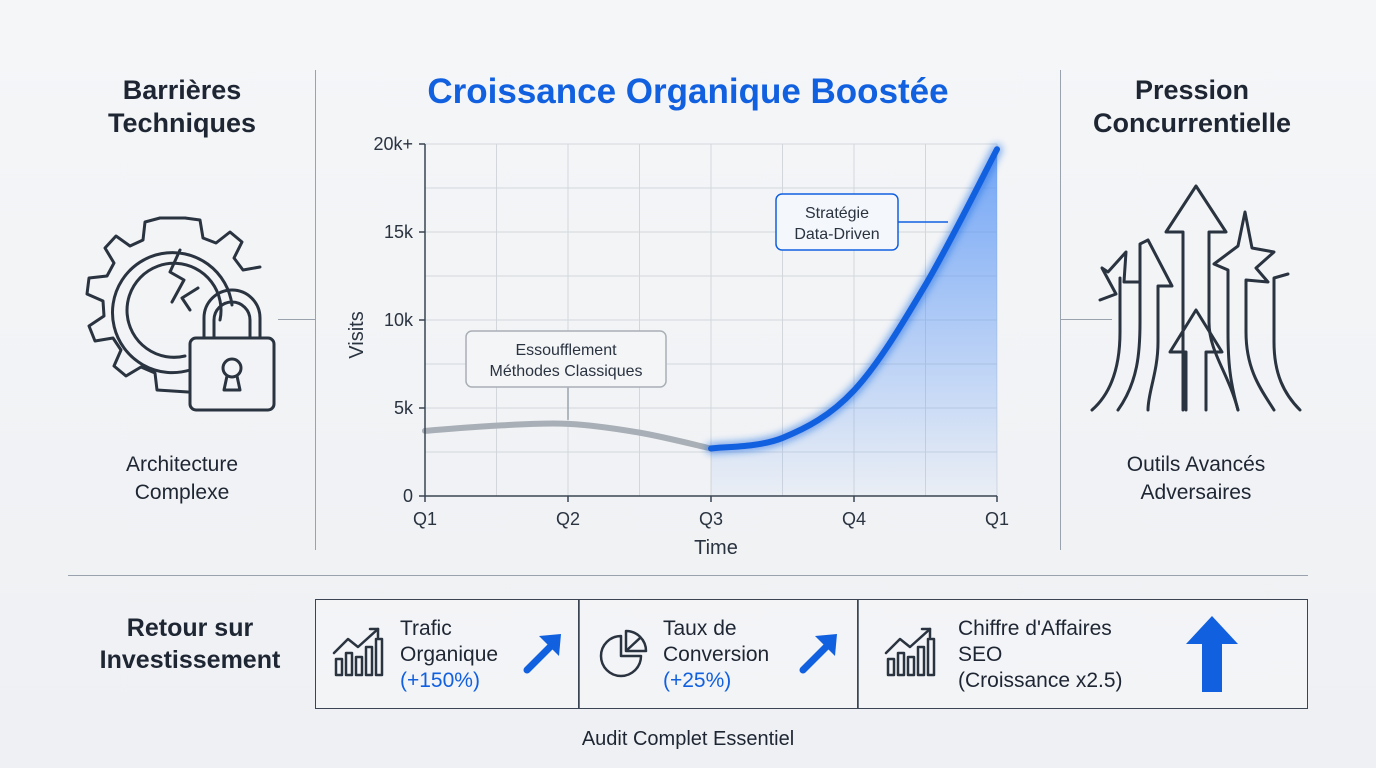 The height and width of the screenshot is (768, 1376). Describe the element at coordinates (399, 320) in the screenshot. I see `y-tick-label: 10k` at that location.